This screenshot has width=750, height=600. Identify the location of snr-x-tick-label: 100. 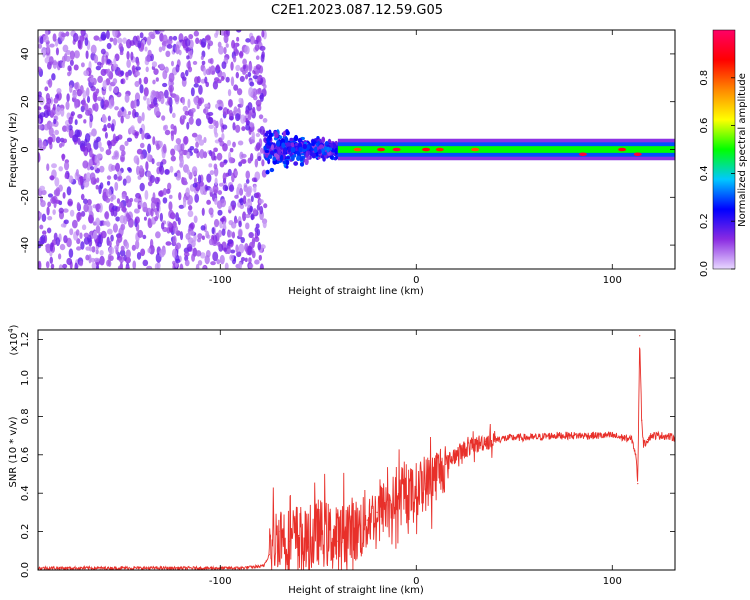
(612, 581).